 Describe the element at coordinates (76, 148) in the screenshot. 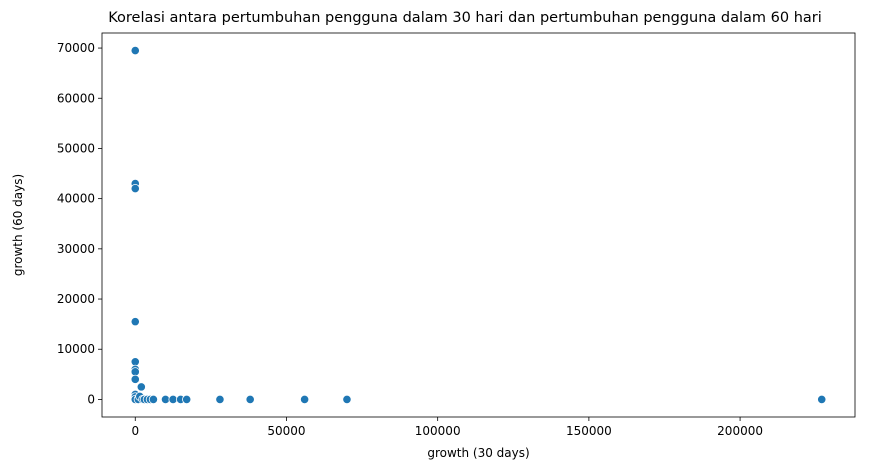

I see `y-tick-label: 50000` at that location.